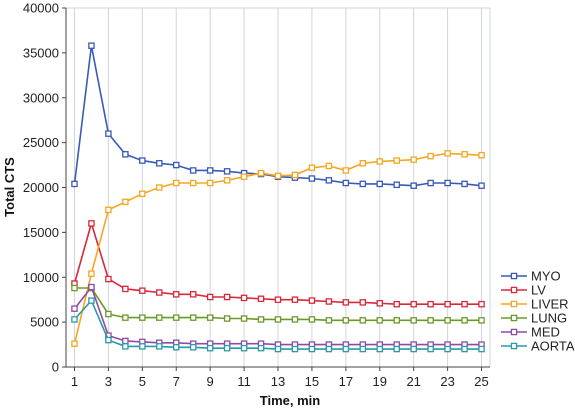 The width and height of the screenshot is (575, 412). What do you see at coordinates (176, 381) in the screenshot?
I see `x-tick-label-7: 7` at bounding box center [176, 381].